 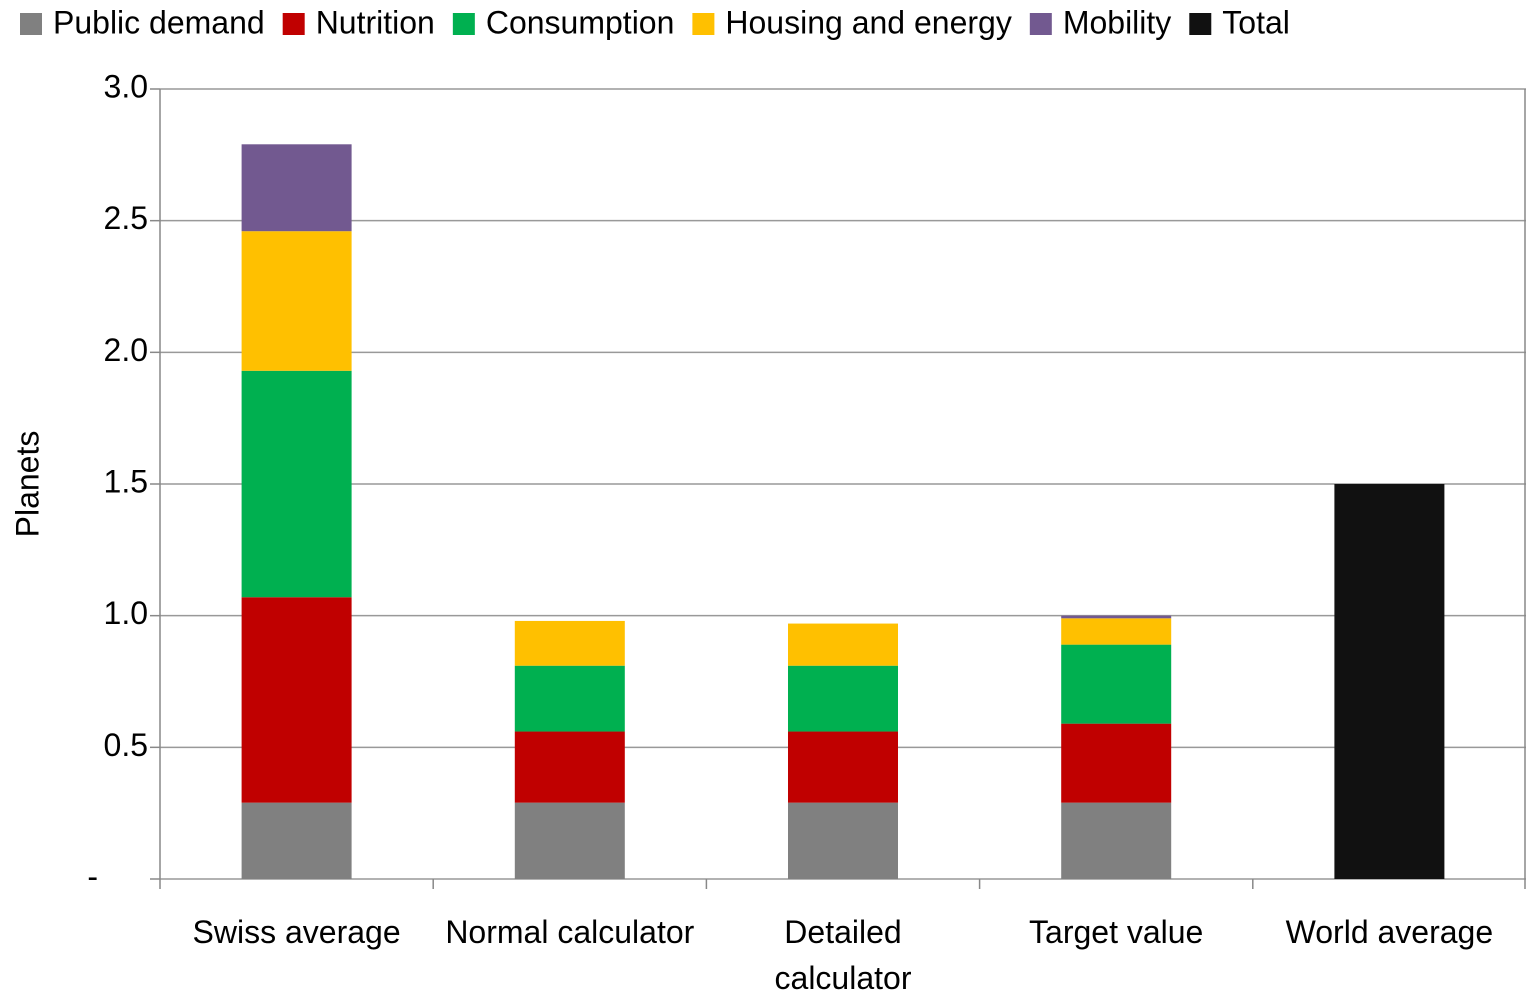 I want to click on legend-label: Total, so click(x=1256, y=22).